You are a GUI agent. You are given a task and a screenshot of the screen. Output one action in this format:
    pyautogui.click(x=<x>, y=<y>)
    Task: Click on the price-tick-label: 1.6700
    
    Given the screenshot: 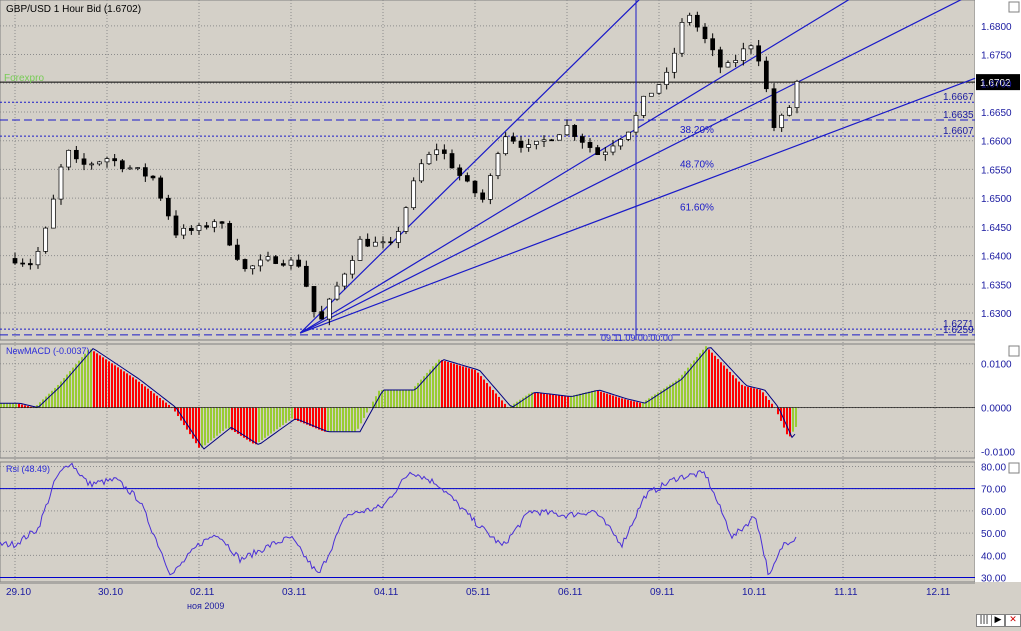 What is the action you would take?
    pyautogui.click(x=996, y=84)
    